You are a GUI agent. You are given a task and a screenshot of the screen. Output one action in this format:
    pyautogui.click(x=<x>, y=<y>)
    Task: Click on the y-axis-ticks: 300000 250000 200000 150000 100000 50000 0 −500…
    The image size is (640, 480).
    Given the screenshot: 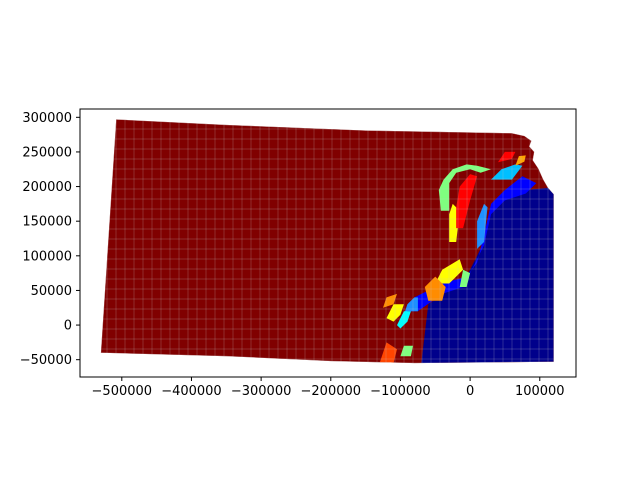 What is the action you would take?
    pyautogui.click(x=50, y=239)
    